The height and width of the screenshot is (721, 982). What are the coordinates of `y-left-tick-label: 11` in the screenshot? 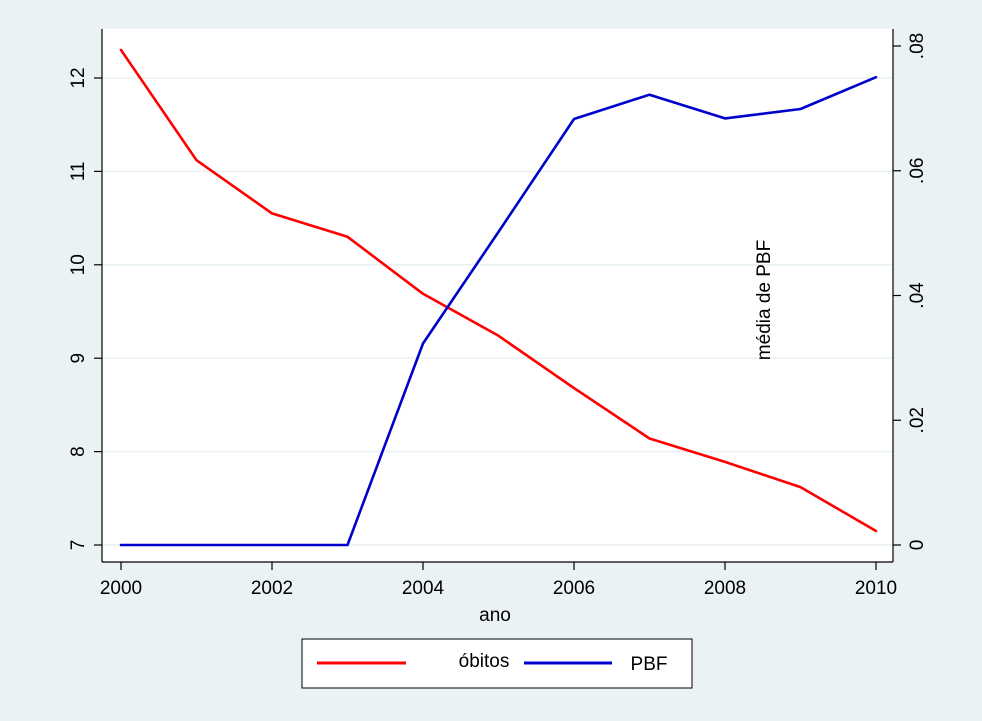 It's located at (78, 172).